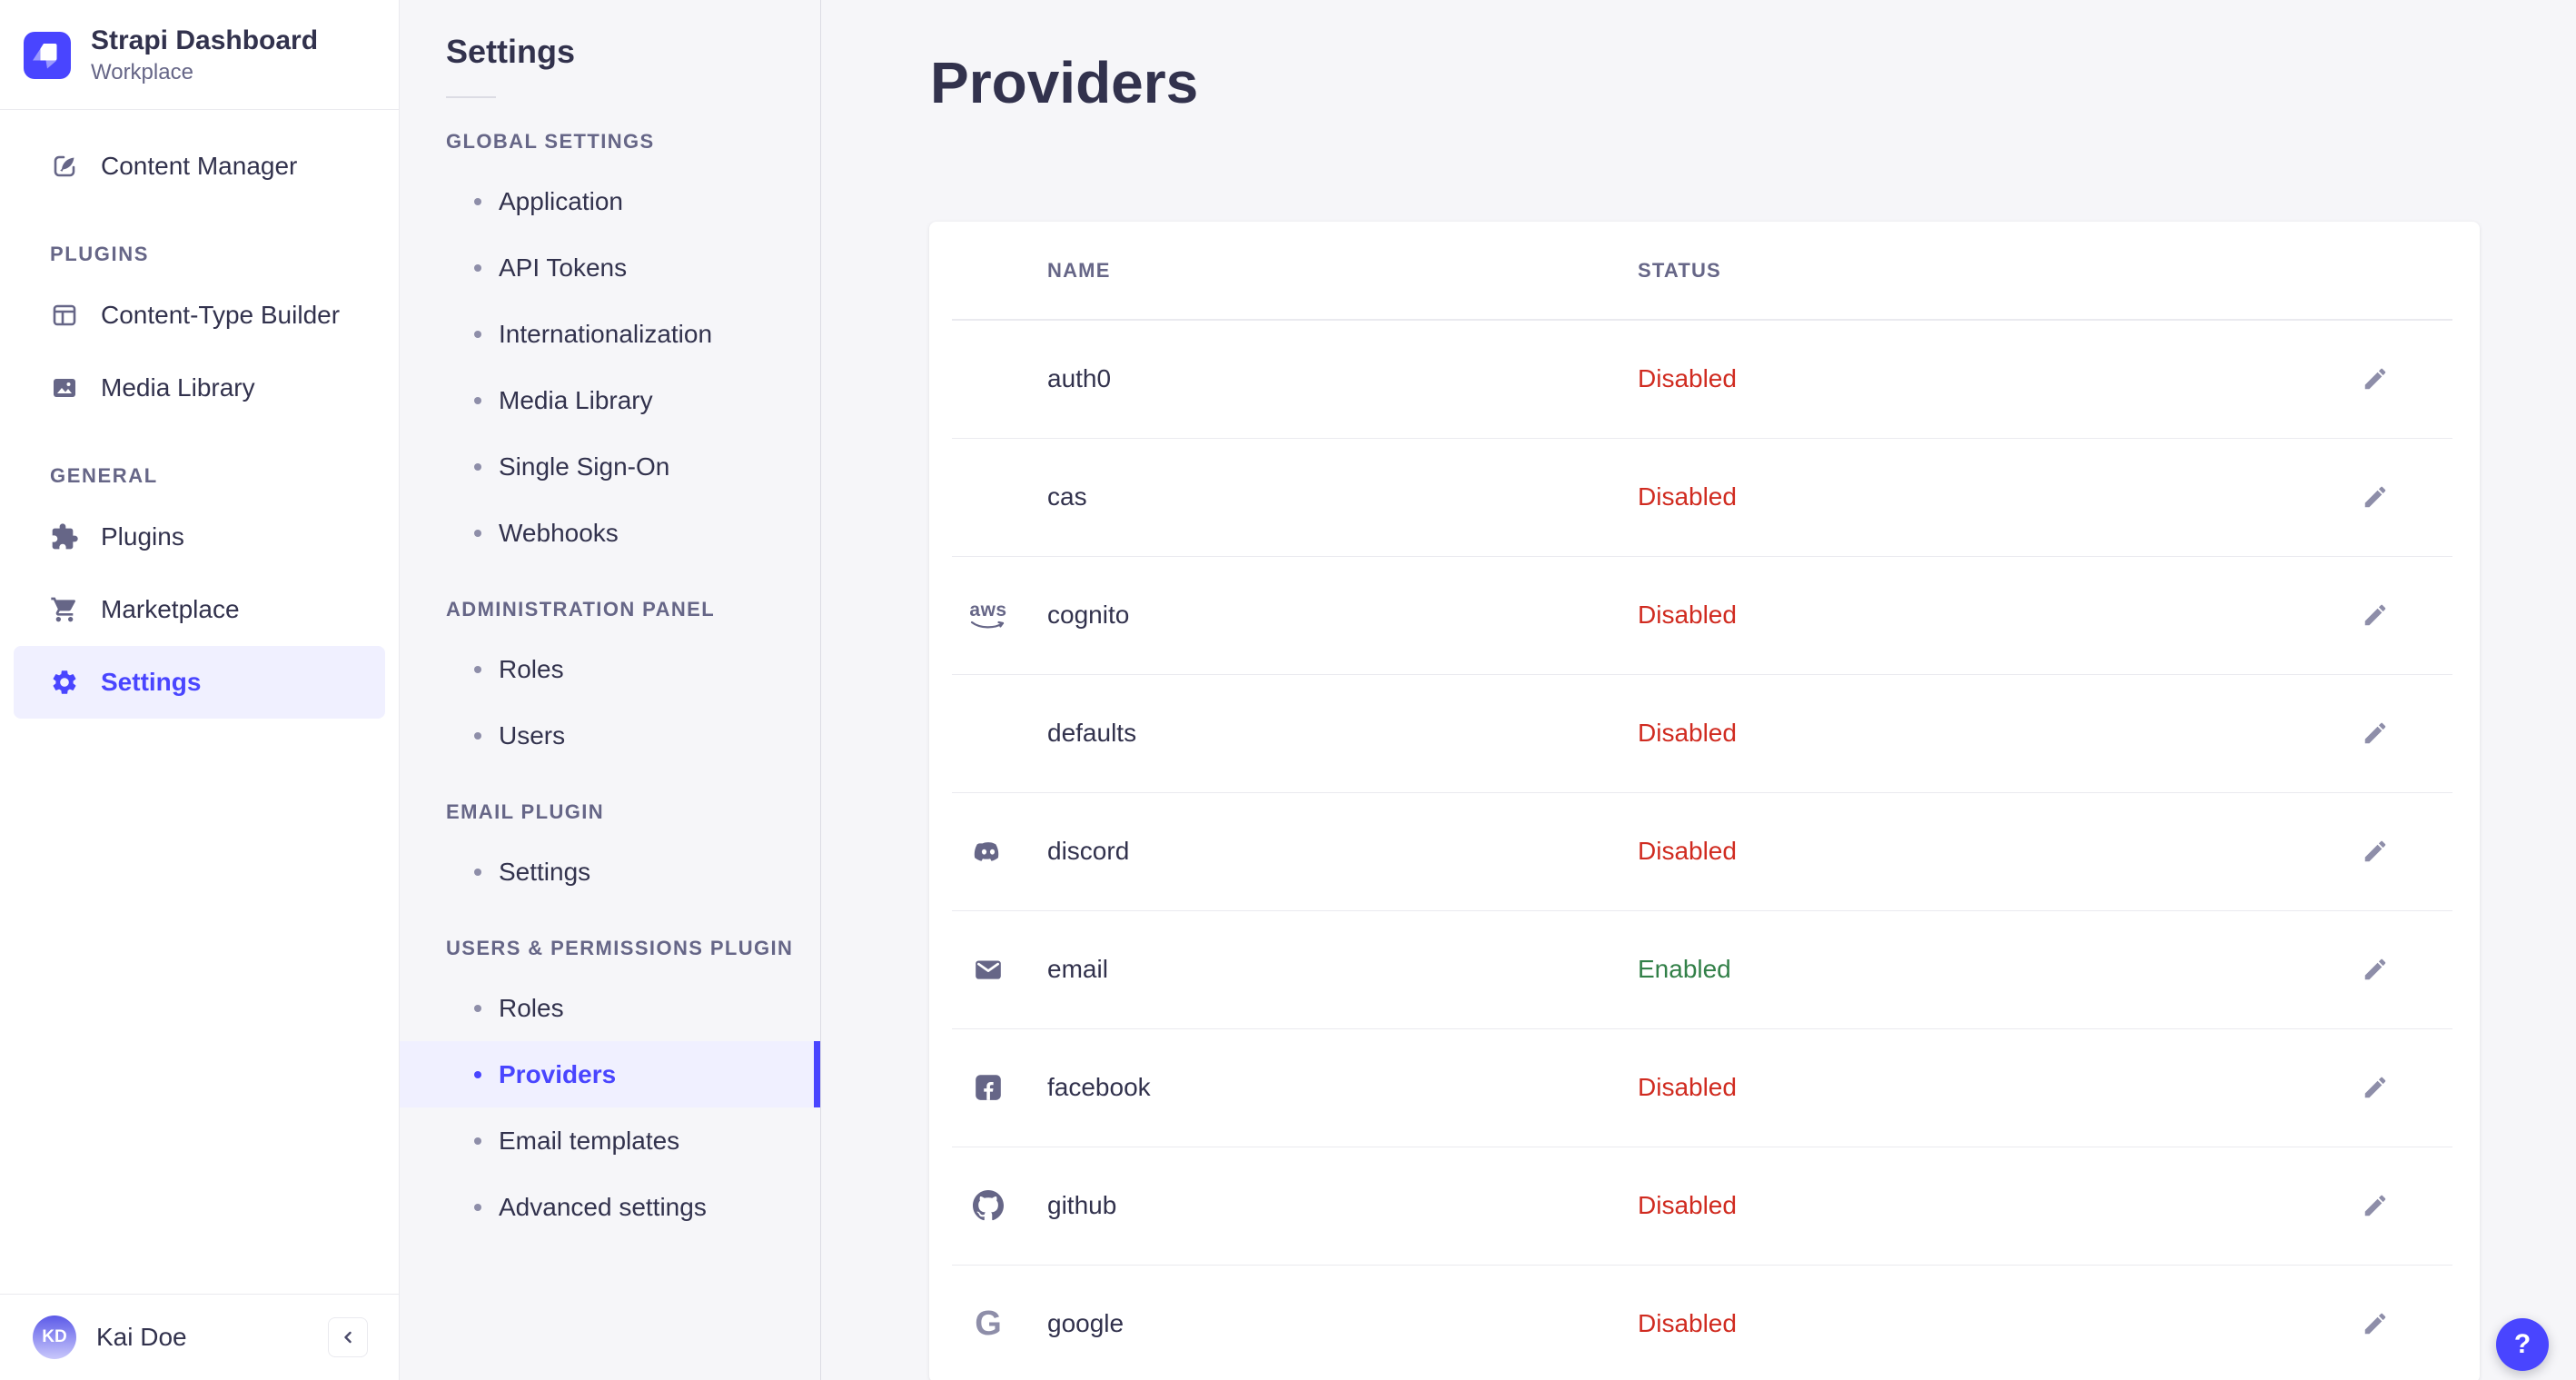 This screenshot has height=1380, width=2576. I want to click on provider-name: cognito, so click(1088, 615).